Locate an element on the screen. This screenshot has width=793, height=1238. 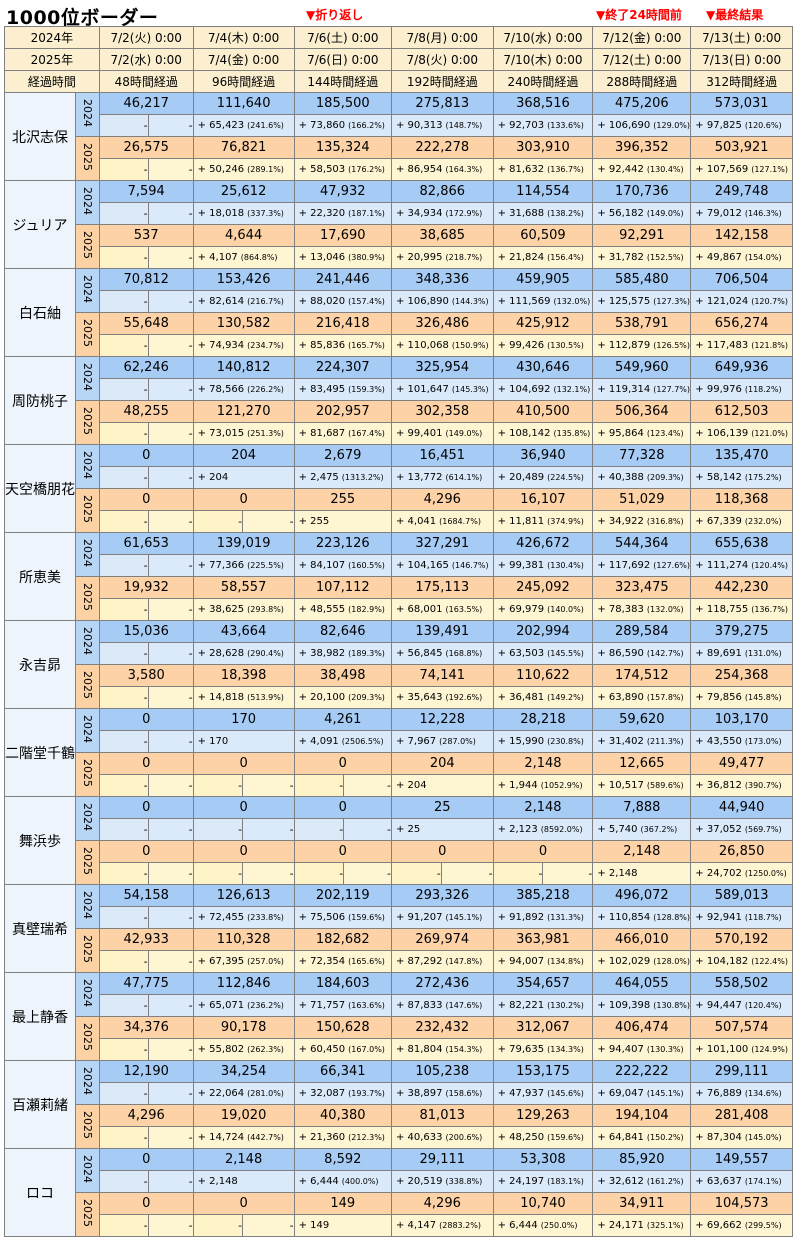
delta-cell: + 43,550 (173.0%) is located at coordinates (741, 741).